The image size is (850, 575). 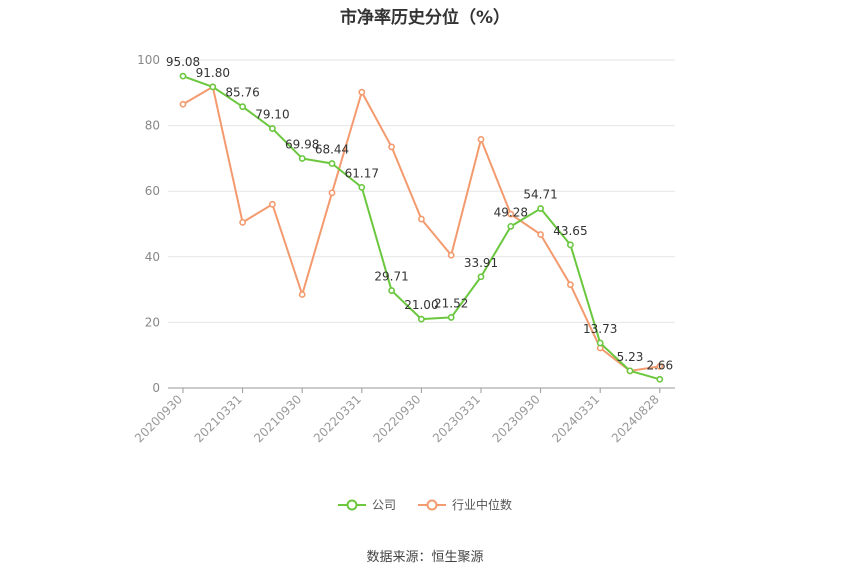 I want to click on data-label-5: 68.44, so click(x=332, y=150).